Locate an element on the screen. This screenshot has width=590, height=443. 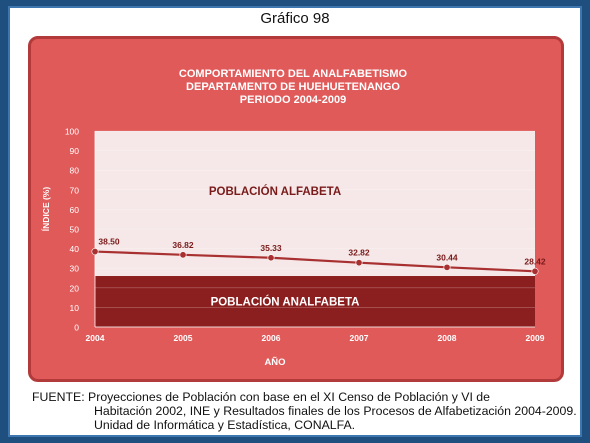
y-tick-label: 90 is located at coordinates (75, 151).